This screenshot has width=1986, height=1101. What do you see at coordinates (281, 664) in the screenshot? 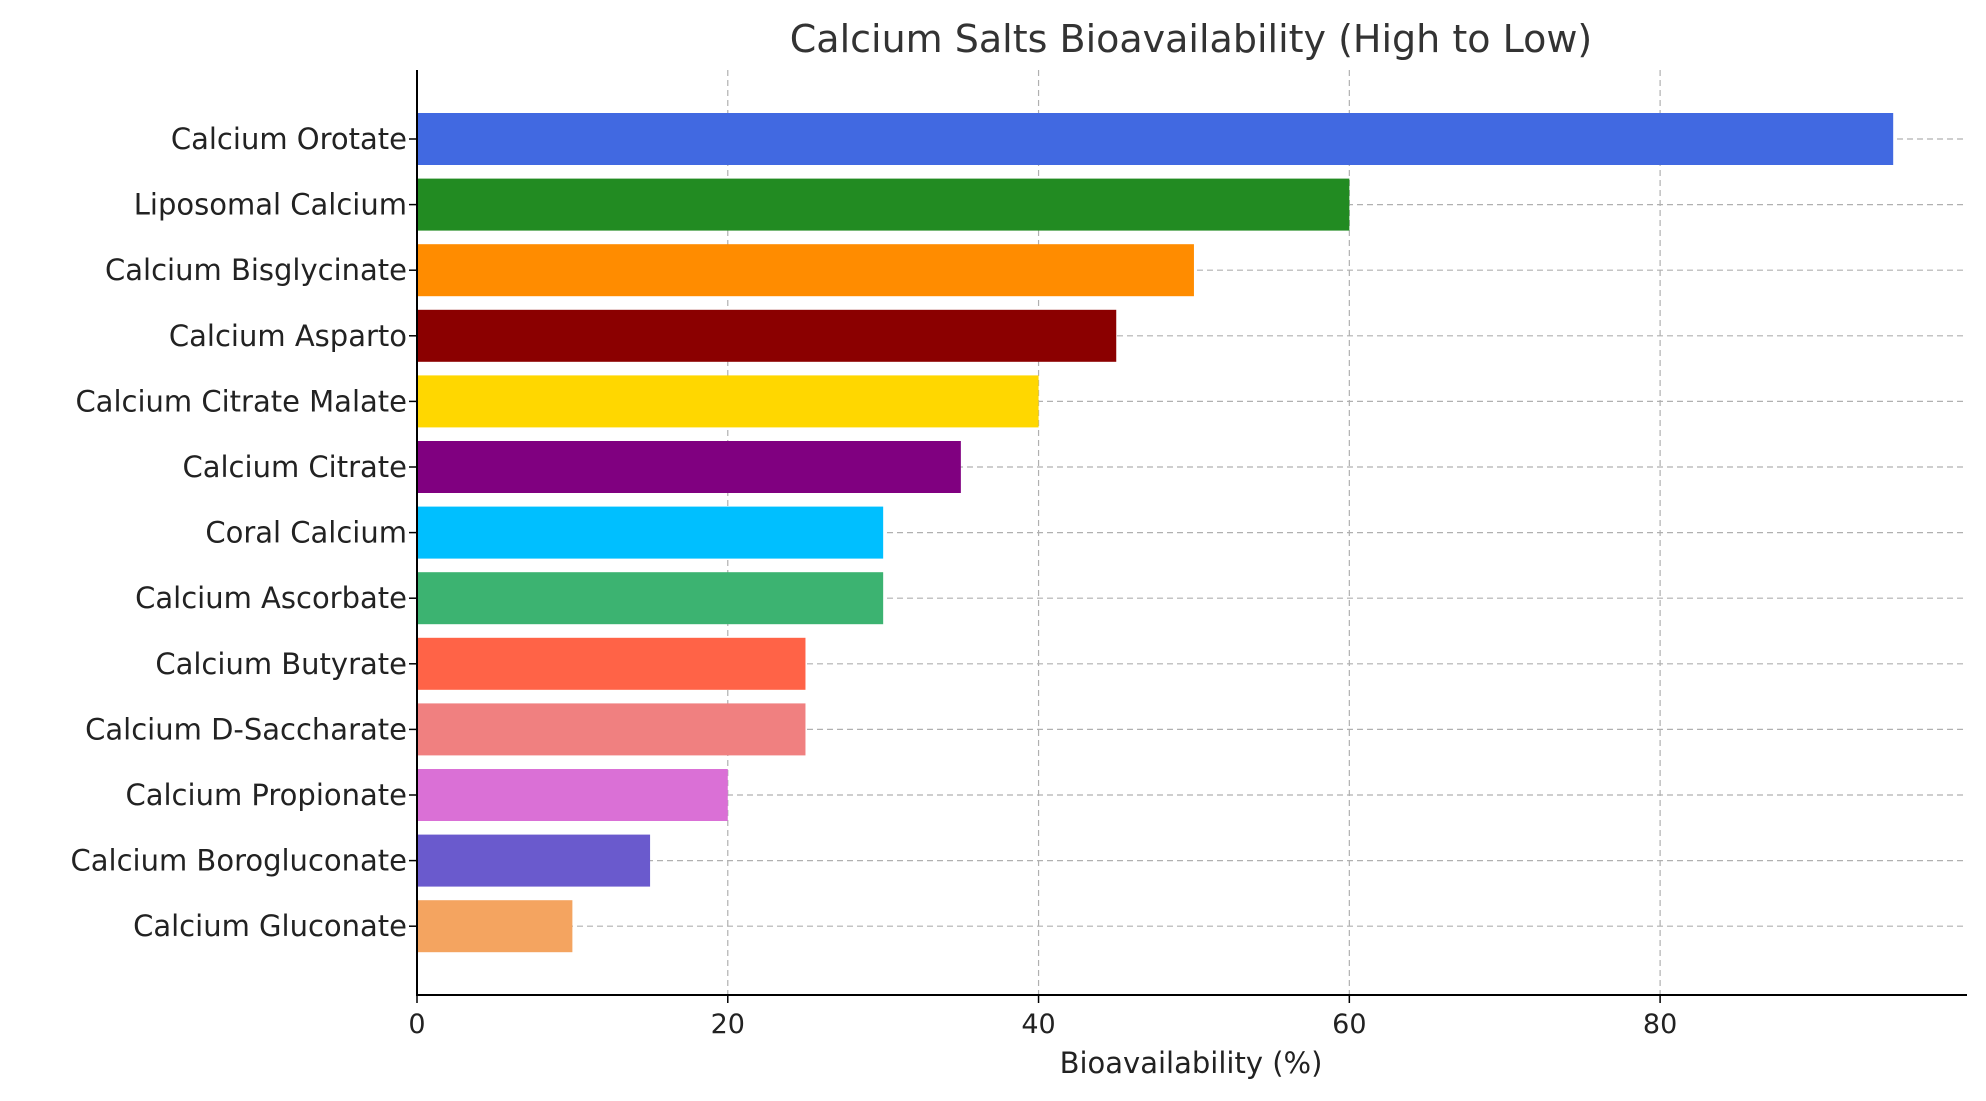
I see `y-tick-label: Calcium Butyrate` at bounding box center [281, 664].